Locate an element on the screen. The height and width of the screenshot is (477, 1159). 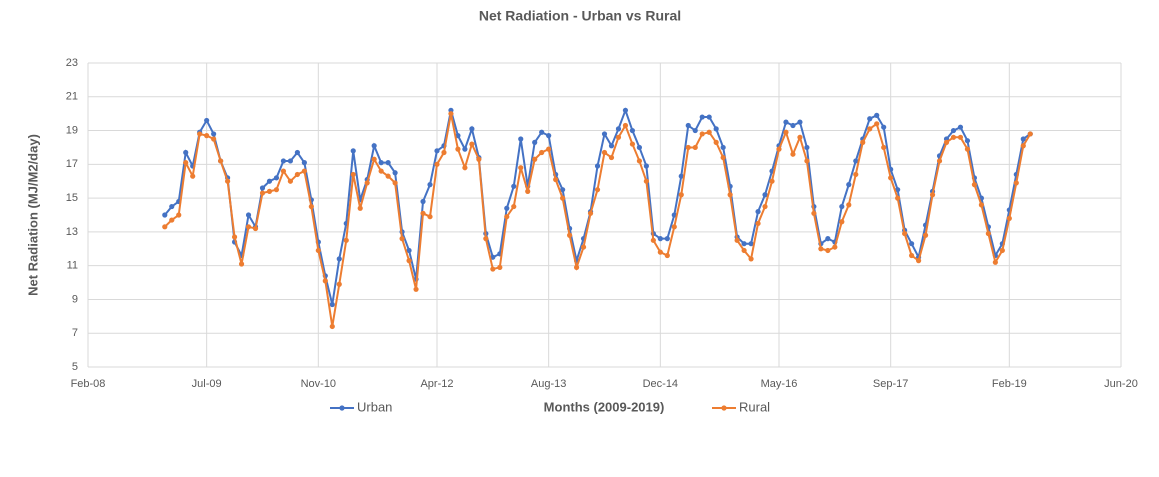
x-tick-label: Jul-09 is located at coordinates (207, 384).